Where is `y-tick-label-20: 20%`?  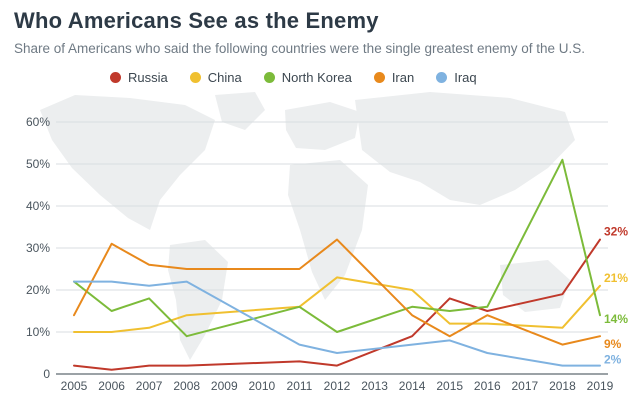 y-tick-label-20: 20% is located at coordinates (38, 290).